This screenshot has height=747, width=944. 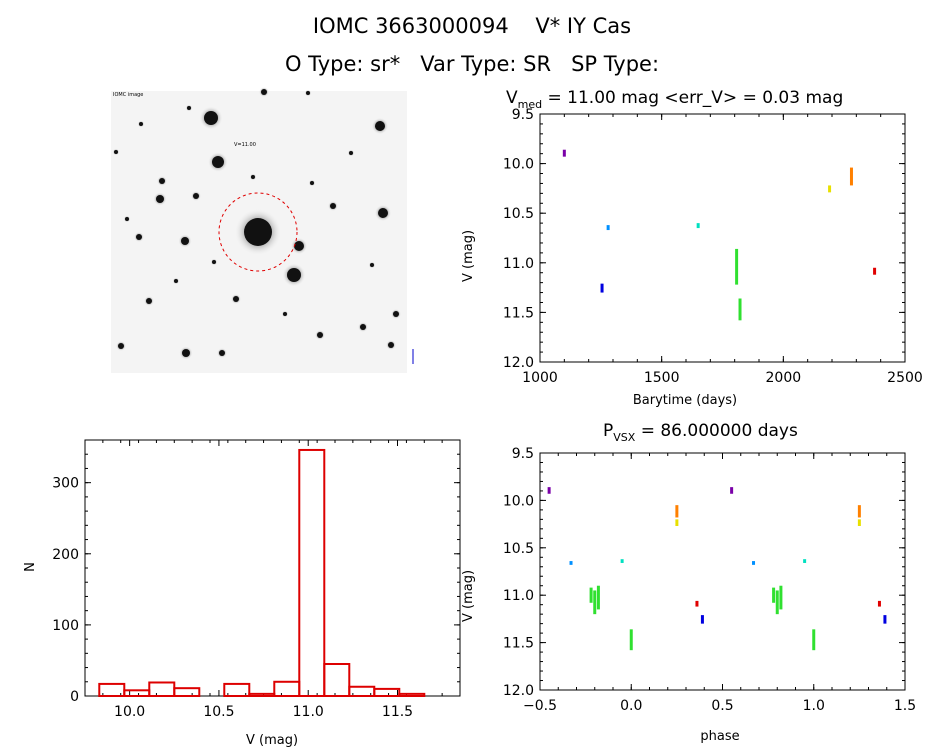 I want to click on ts-xtick-label: 1000, so click(x=540, y=378).